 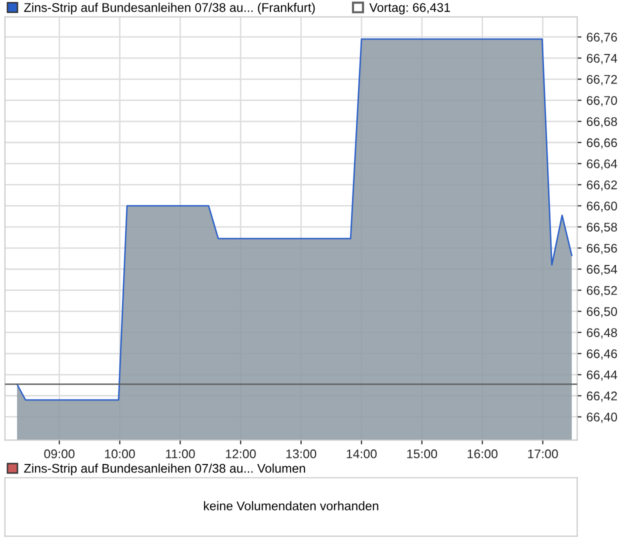 What do you see at coordinates (543, 453) in the screenshot?
I see `x-tick-label: 17:00` at bounding box center [543, 453].